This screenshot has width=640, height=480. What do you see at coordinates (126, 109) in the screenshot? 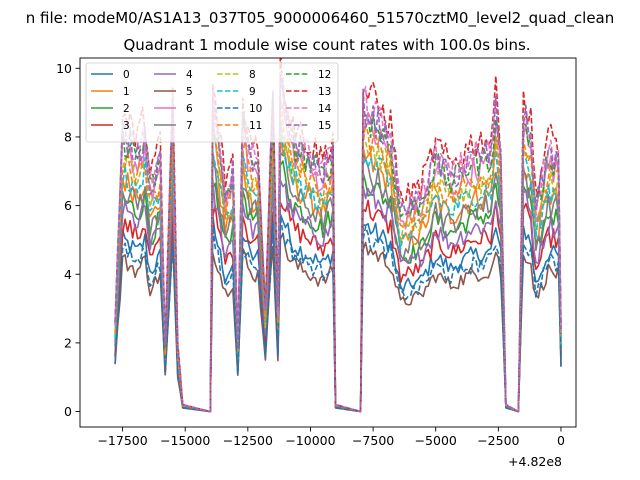
I see `legend-label-2: 2` at bounding box center [126, 109].